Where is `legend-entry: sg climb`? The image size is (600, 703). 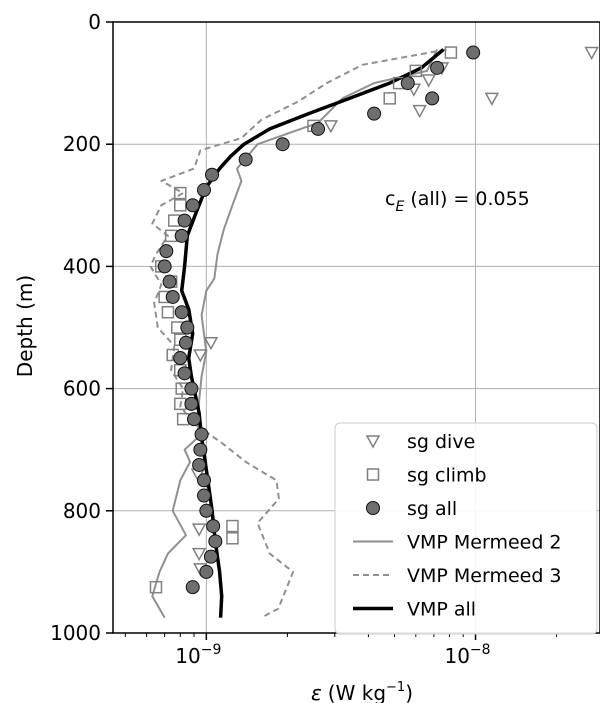 legend-entry: sg climb is located at coordinates (426, 476).